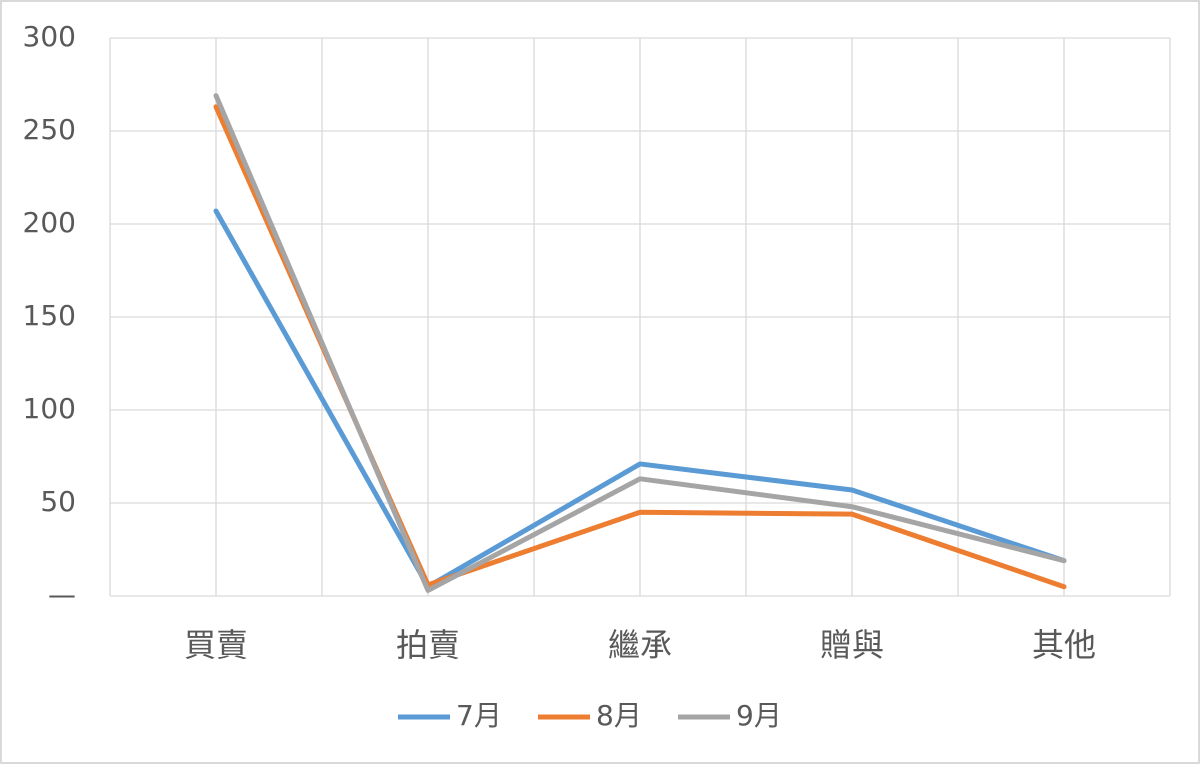  I want to click on x-tick-label: 買賣, so click(216, 645).